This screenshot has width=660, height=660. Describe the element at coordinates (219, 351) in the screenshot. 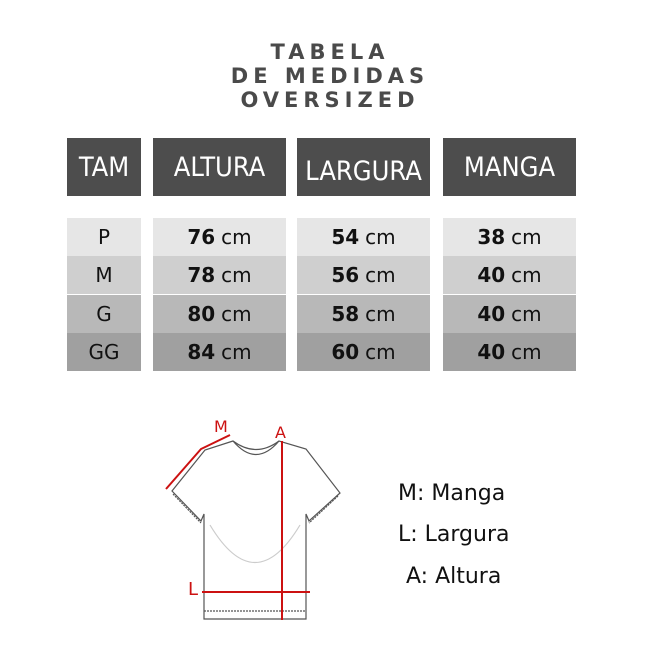

I see `cell-altura: 84 cm` at that location.